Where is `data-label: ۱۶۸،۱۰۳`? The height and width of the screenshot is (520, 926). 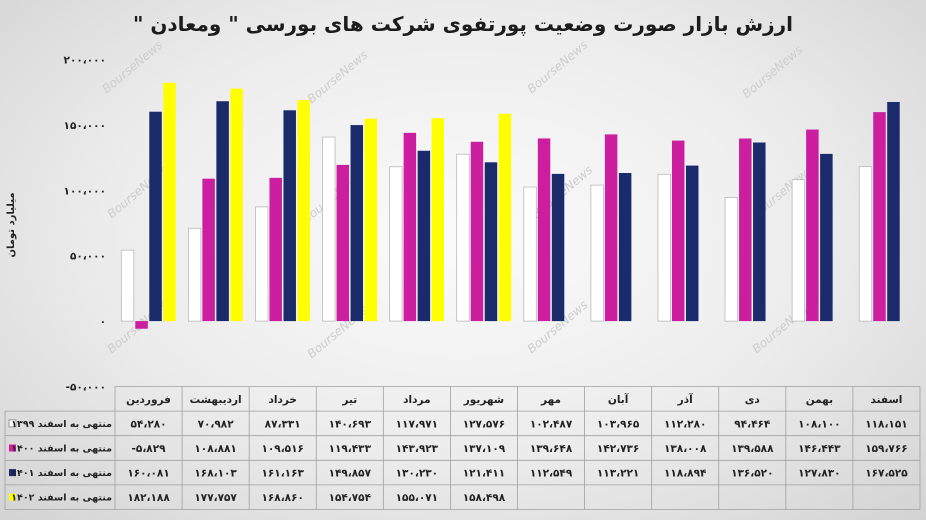 data-label: ۱۶۸،۱۰۳ is located at coordinates (215, 474).